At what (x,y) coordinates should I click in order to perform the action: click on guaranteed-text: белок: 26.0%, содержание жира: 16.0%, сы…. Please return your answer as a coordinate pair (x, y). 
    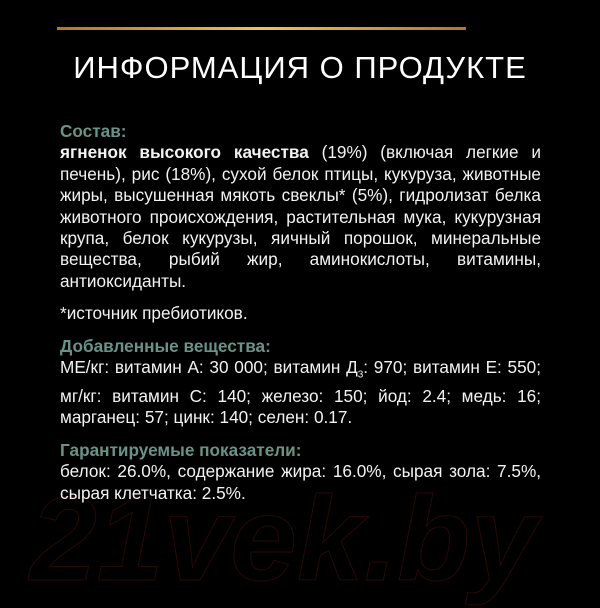
    Looking at the image, I should click on (300, 482).